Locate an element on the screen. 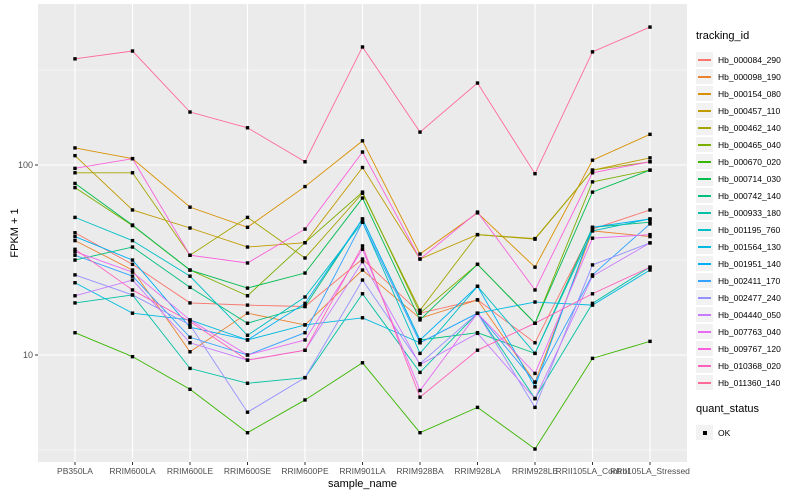 This screenshot has height=500, width=800. quant-status-legend: quant_status OK is located at coordinates (748, 422).